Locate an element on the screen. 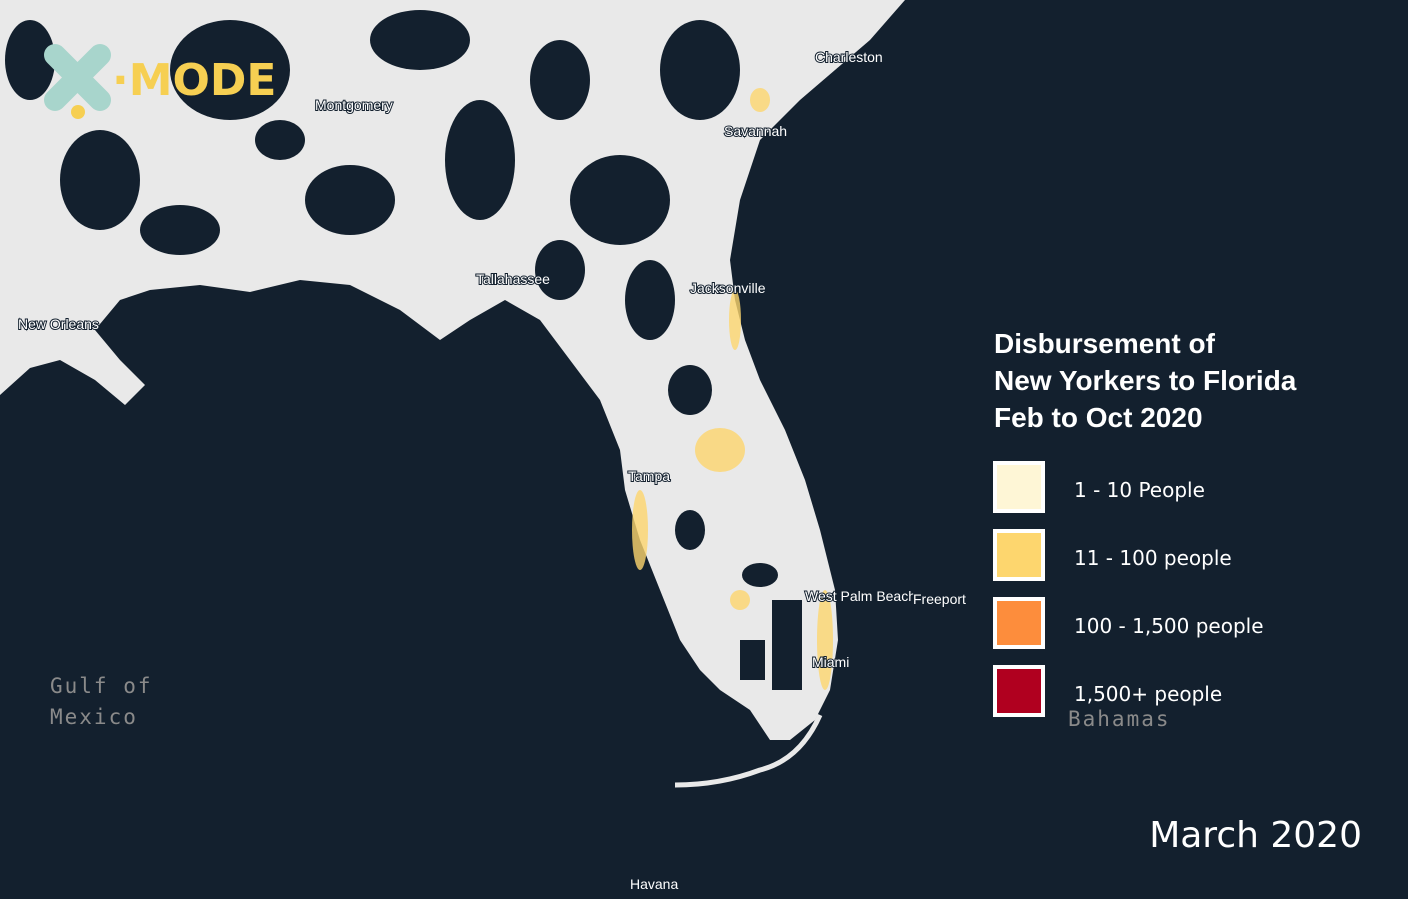 The image size is (1408, 899). legend-title: Disbursement of is located at coordinates (1105, 343).